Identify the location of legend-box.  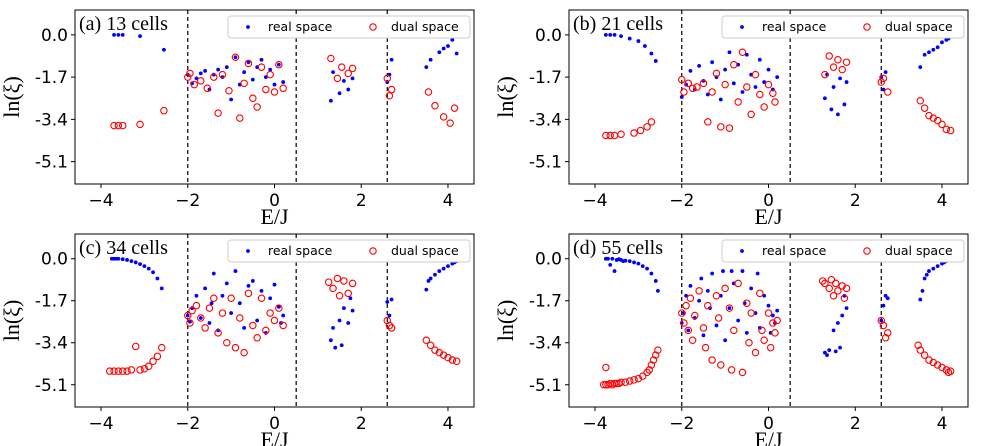
(349, 251).